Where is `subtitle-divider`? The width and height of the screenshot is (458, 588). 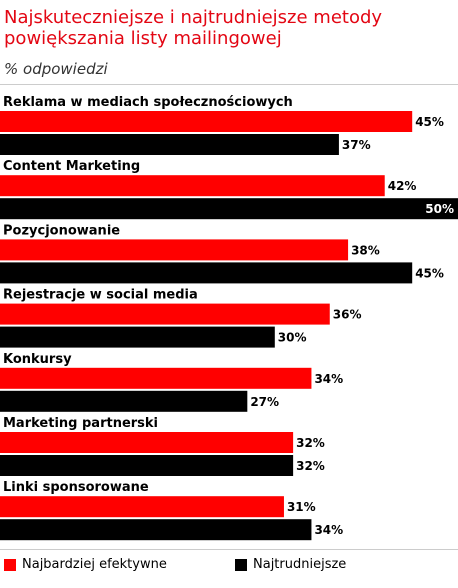 subtitle-divider is located at coordinates (229, 84).